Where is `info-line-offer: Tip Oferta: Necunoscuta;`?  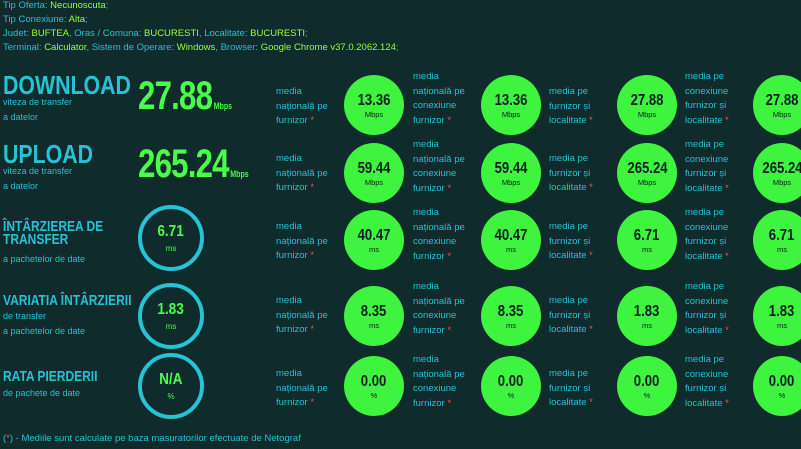
info-line-offer: Tip Oferta: Necunoscuta; is located at coordinates (55, 6).